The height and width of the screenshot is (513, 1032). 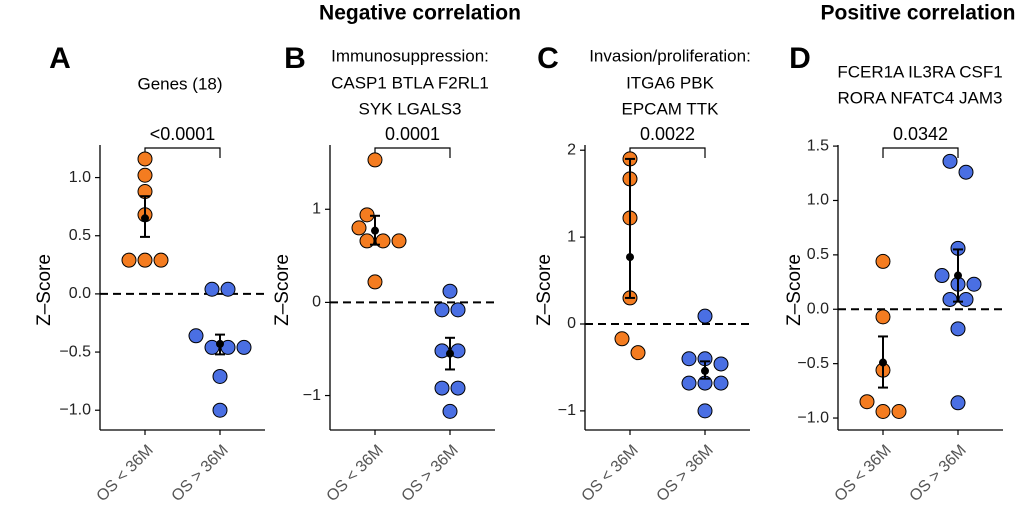 What do you see at coordinates (412, 134) in the screenshot?
I see `p-value: 0.0001` at bounding box center [412, 134].